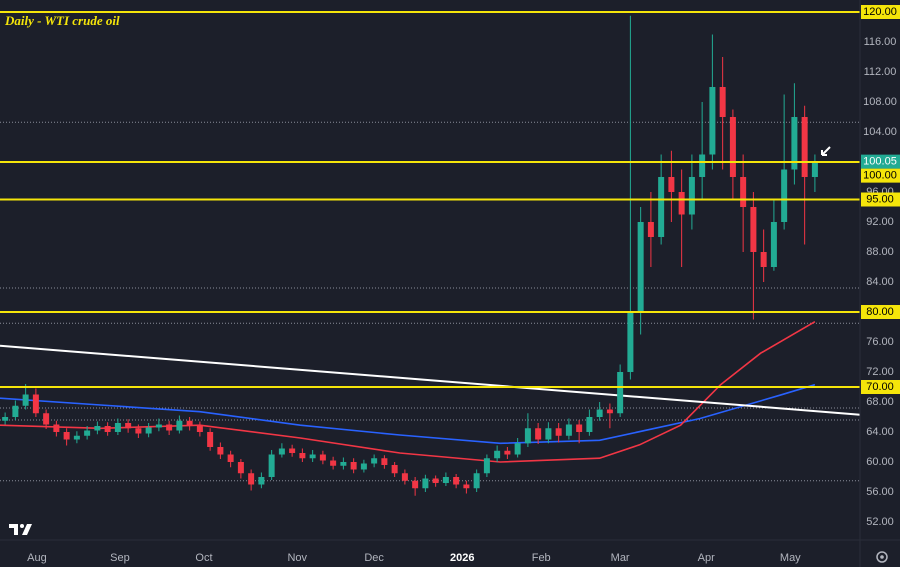 This screenshot has width=900, height=567. Describe the element at coordinates (880, 402) in the screenshot. I see `y-tick-label: 68.00` at that location.